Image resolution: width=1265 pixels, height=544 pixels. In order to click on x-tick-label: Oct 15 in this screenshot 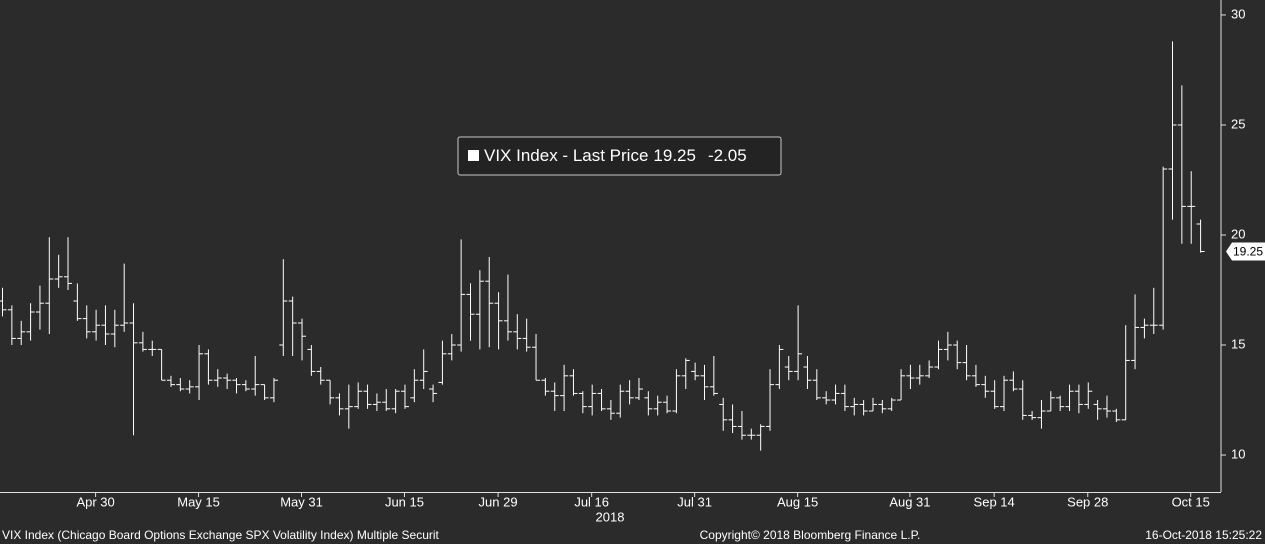, I will do `click(1191, 501)`.